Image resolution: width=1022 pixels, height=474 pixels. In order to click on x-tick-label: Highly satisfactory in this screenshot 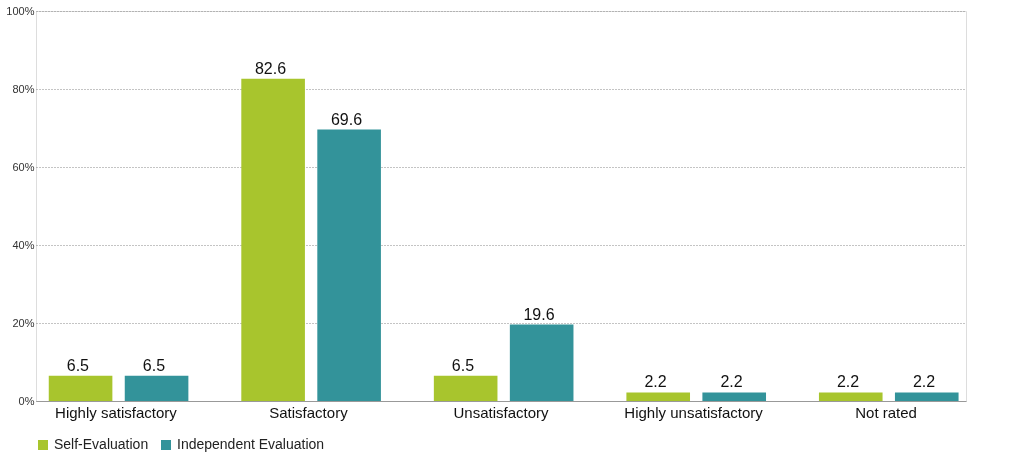, I will do `click(116, 412)`.